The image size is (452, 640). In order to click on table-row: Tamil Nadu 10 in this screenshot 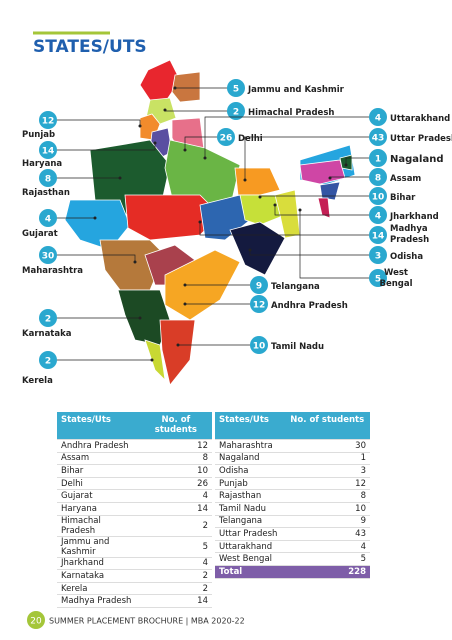, I will do `click(292, 509)`.